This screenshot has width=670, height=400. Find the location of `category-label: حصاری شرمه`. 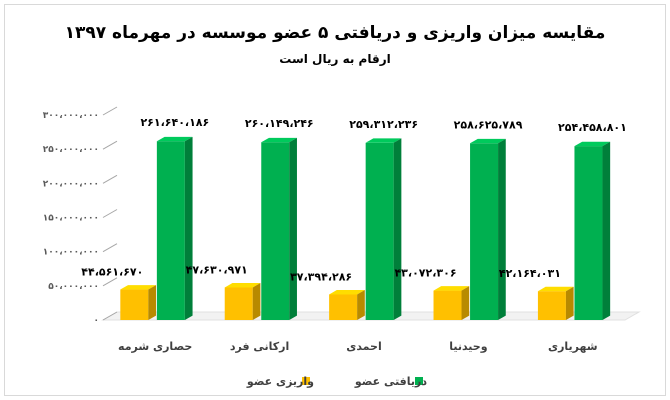

category-label: حصاری شرمه is located at coordinates (155, 346).